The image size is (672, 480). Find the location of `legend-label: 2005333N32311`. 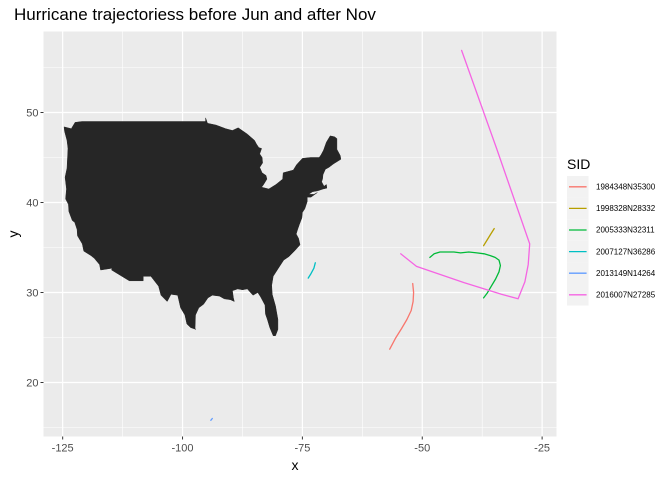

legend-label: 2005333N32311 is located at coordinates (625, 230).